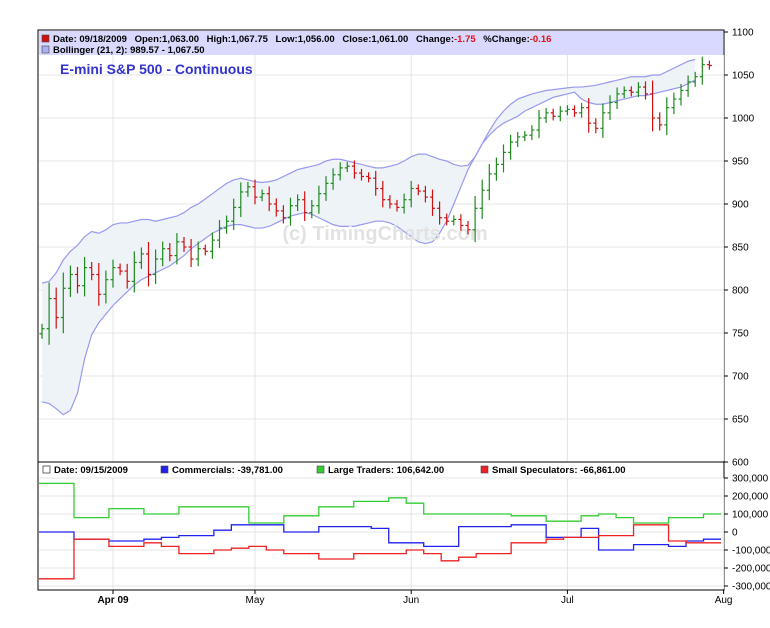 The image size is (770, 628). I want to click on bollinger-marker-square, so click(45, 49).